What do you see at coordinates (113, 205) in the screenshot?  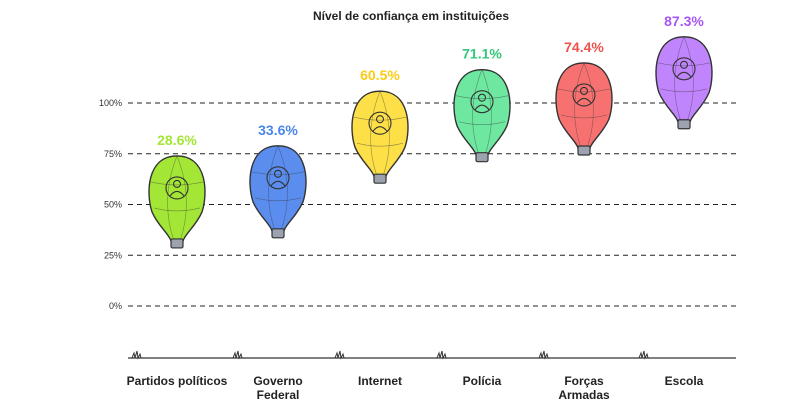 I see `y-tick-label: 50%` at bounding box center [113, 205].